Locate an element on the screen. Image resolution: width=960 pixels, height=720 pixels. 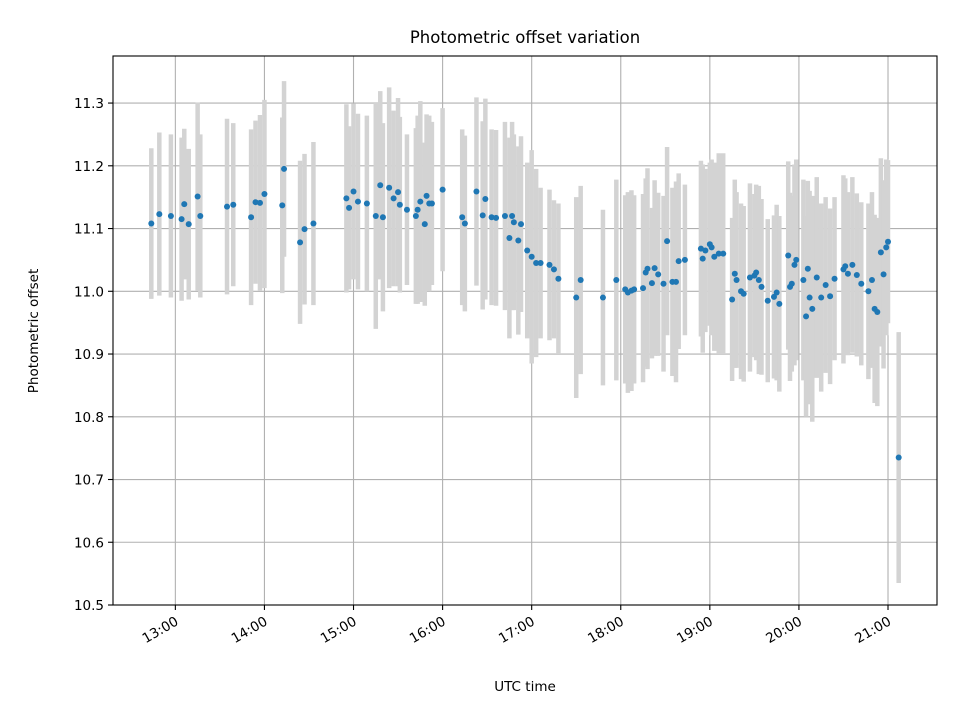
y-axis-label: Photometric offset is located at coordinates (34, 331).